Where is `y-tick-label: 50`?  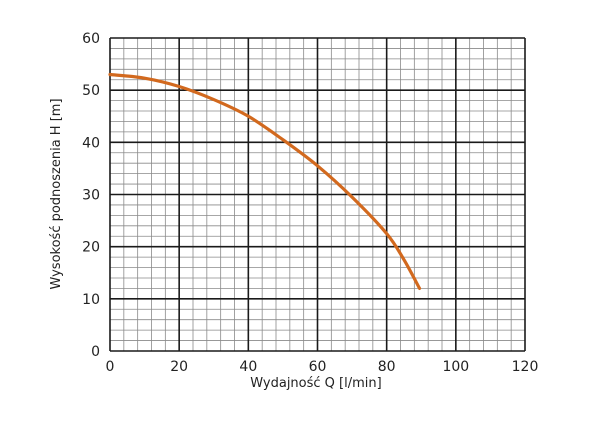
y-tick-label: 50 is located at coordinates (91, 91).